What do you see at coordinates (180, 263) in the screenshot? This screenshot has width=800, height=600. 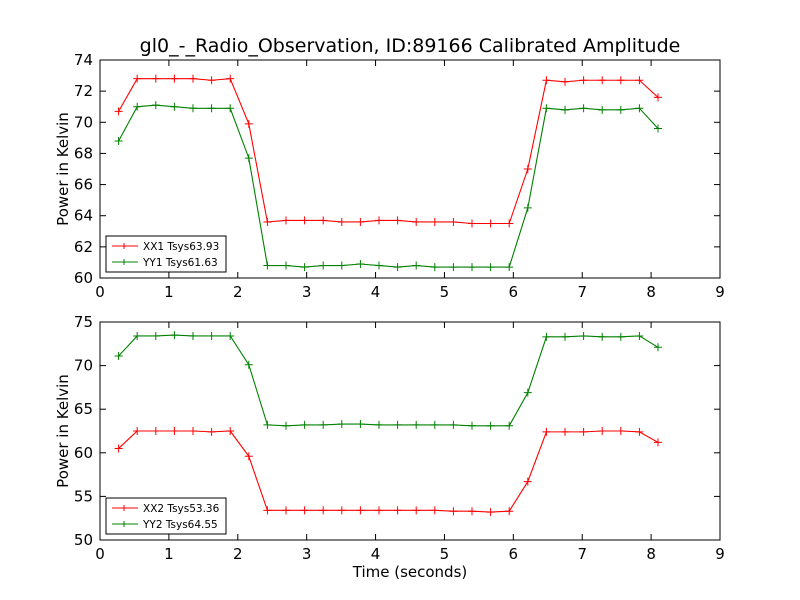 I see `legend-label: YY1 Tsys61.63` at bounding box center [180, 263].